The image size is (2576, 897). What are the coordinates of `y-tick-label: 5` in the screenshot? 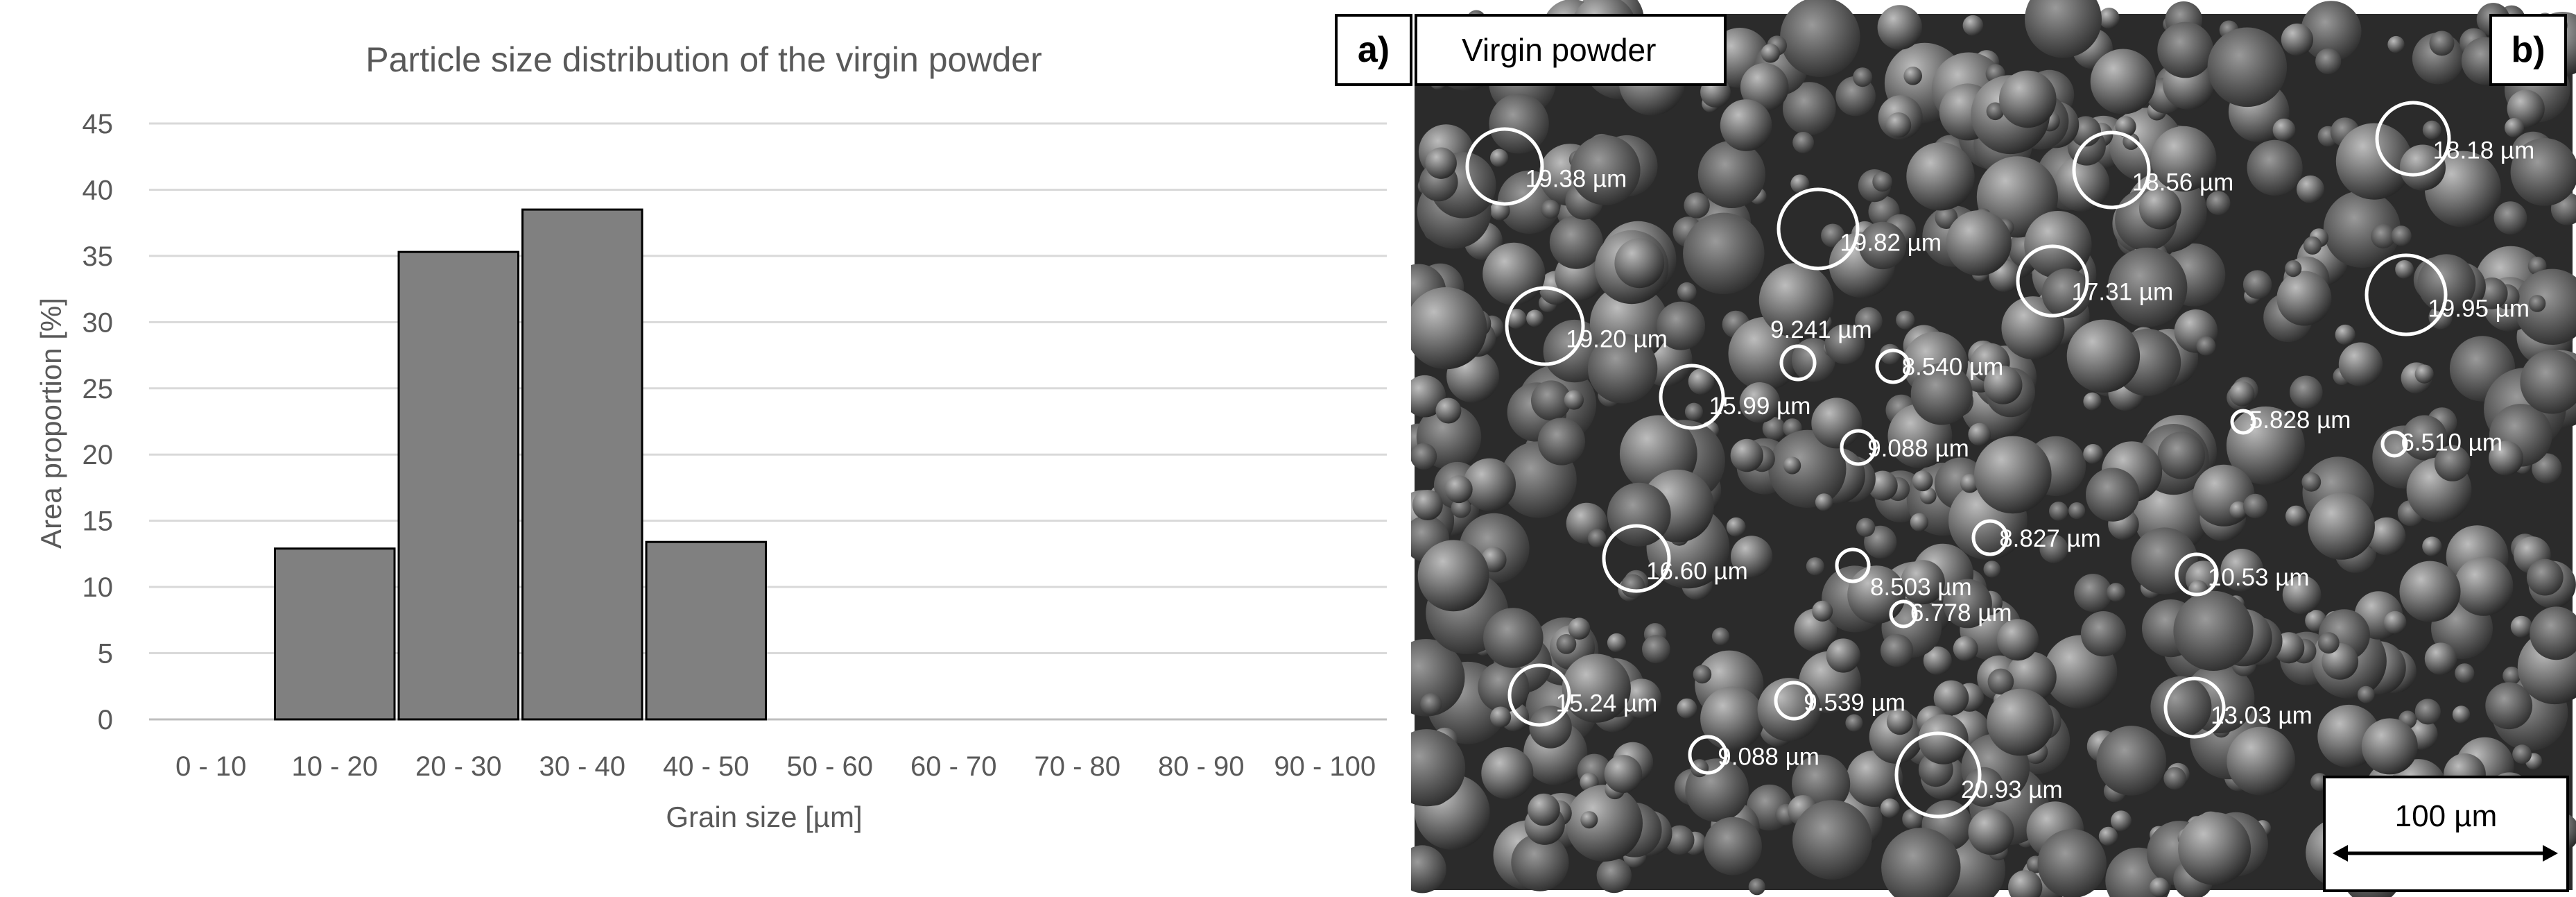 It's located at (105, 654).